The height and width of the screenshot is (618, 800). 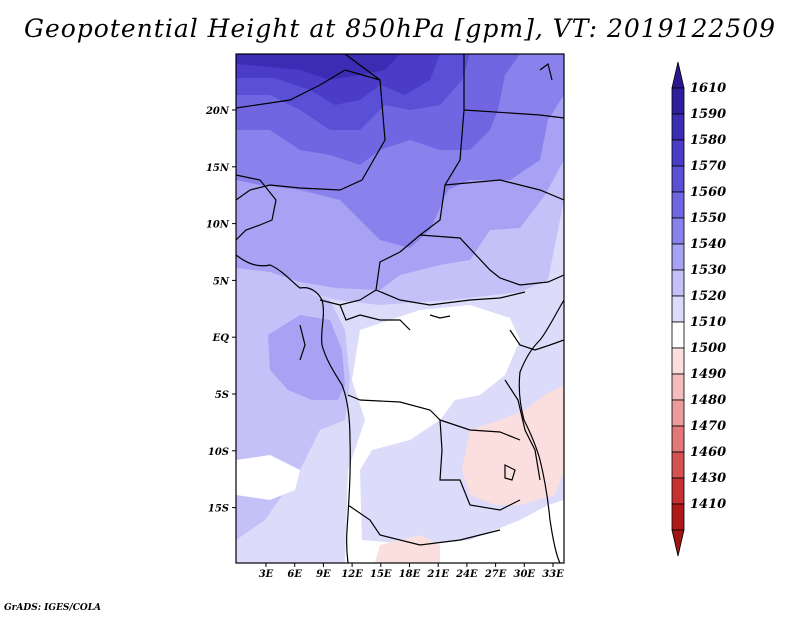 I want to click on colorbar-top-arrow, so click(x=678, y=75).